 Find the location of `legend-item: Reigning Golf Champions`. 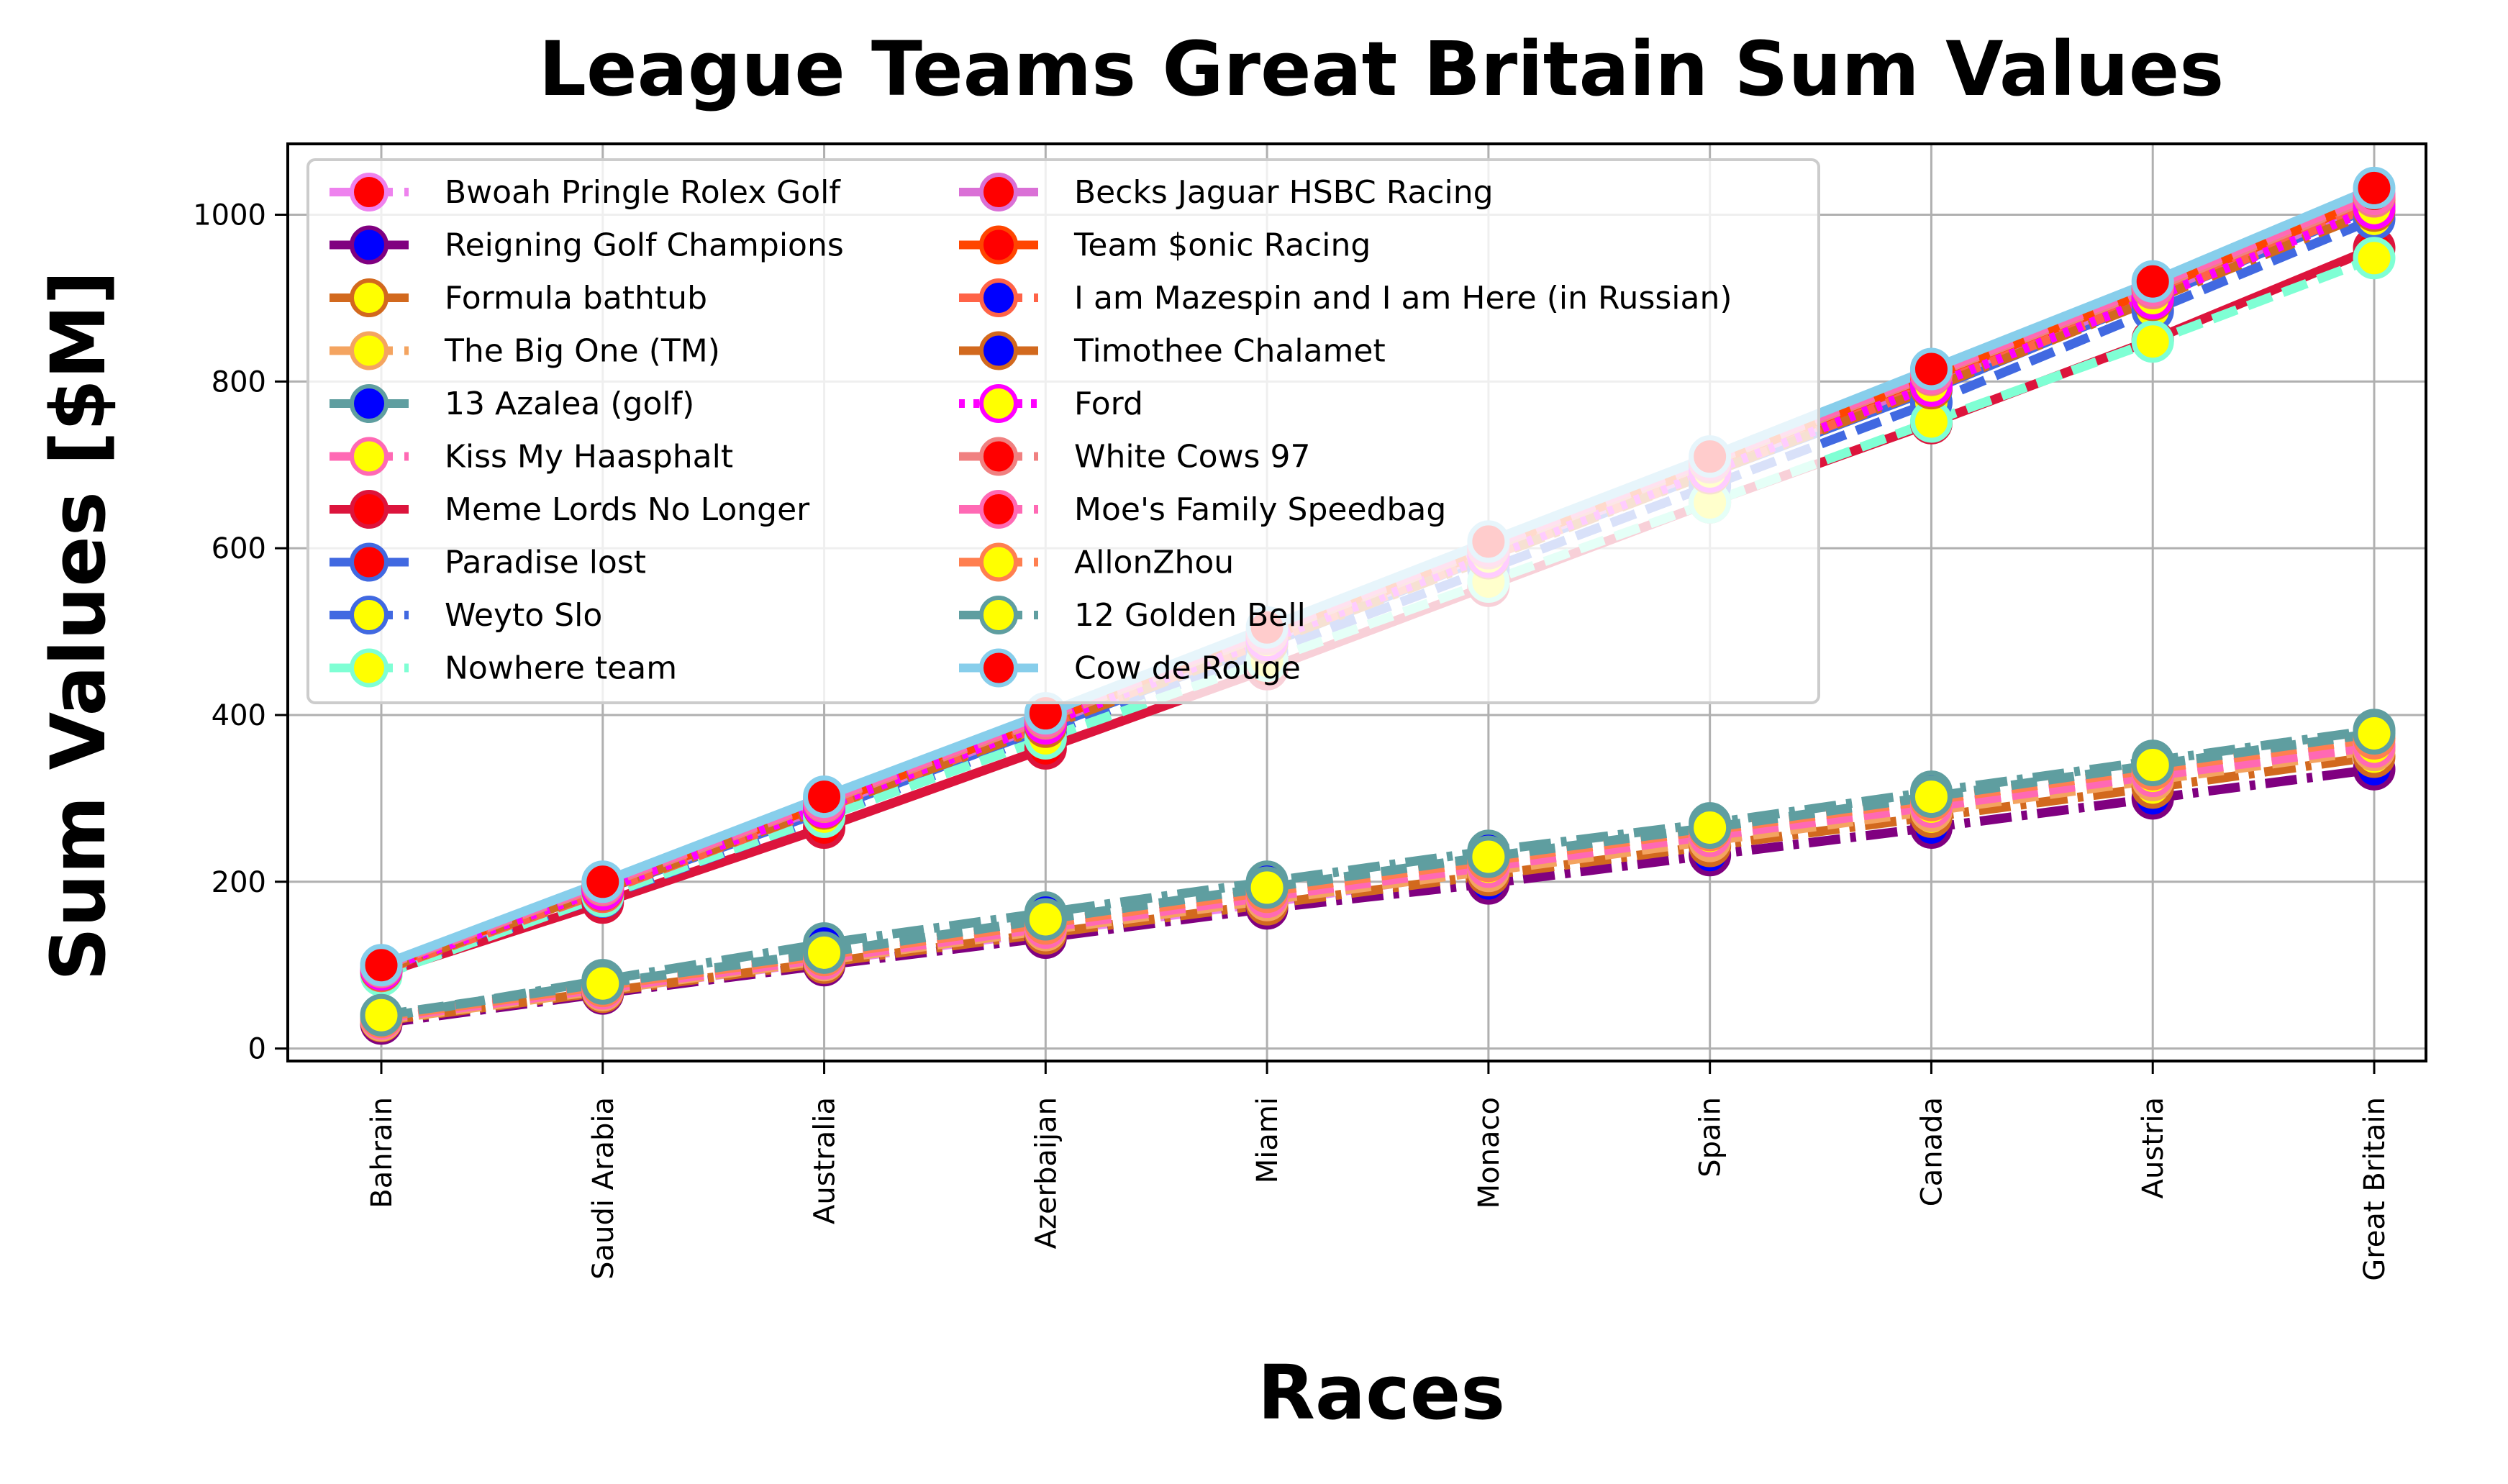

legend-item: Reigning Golf Champions is located at coordinates (587, 245).